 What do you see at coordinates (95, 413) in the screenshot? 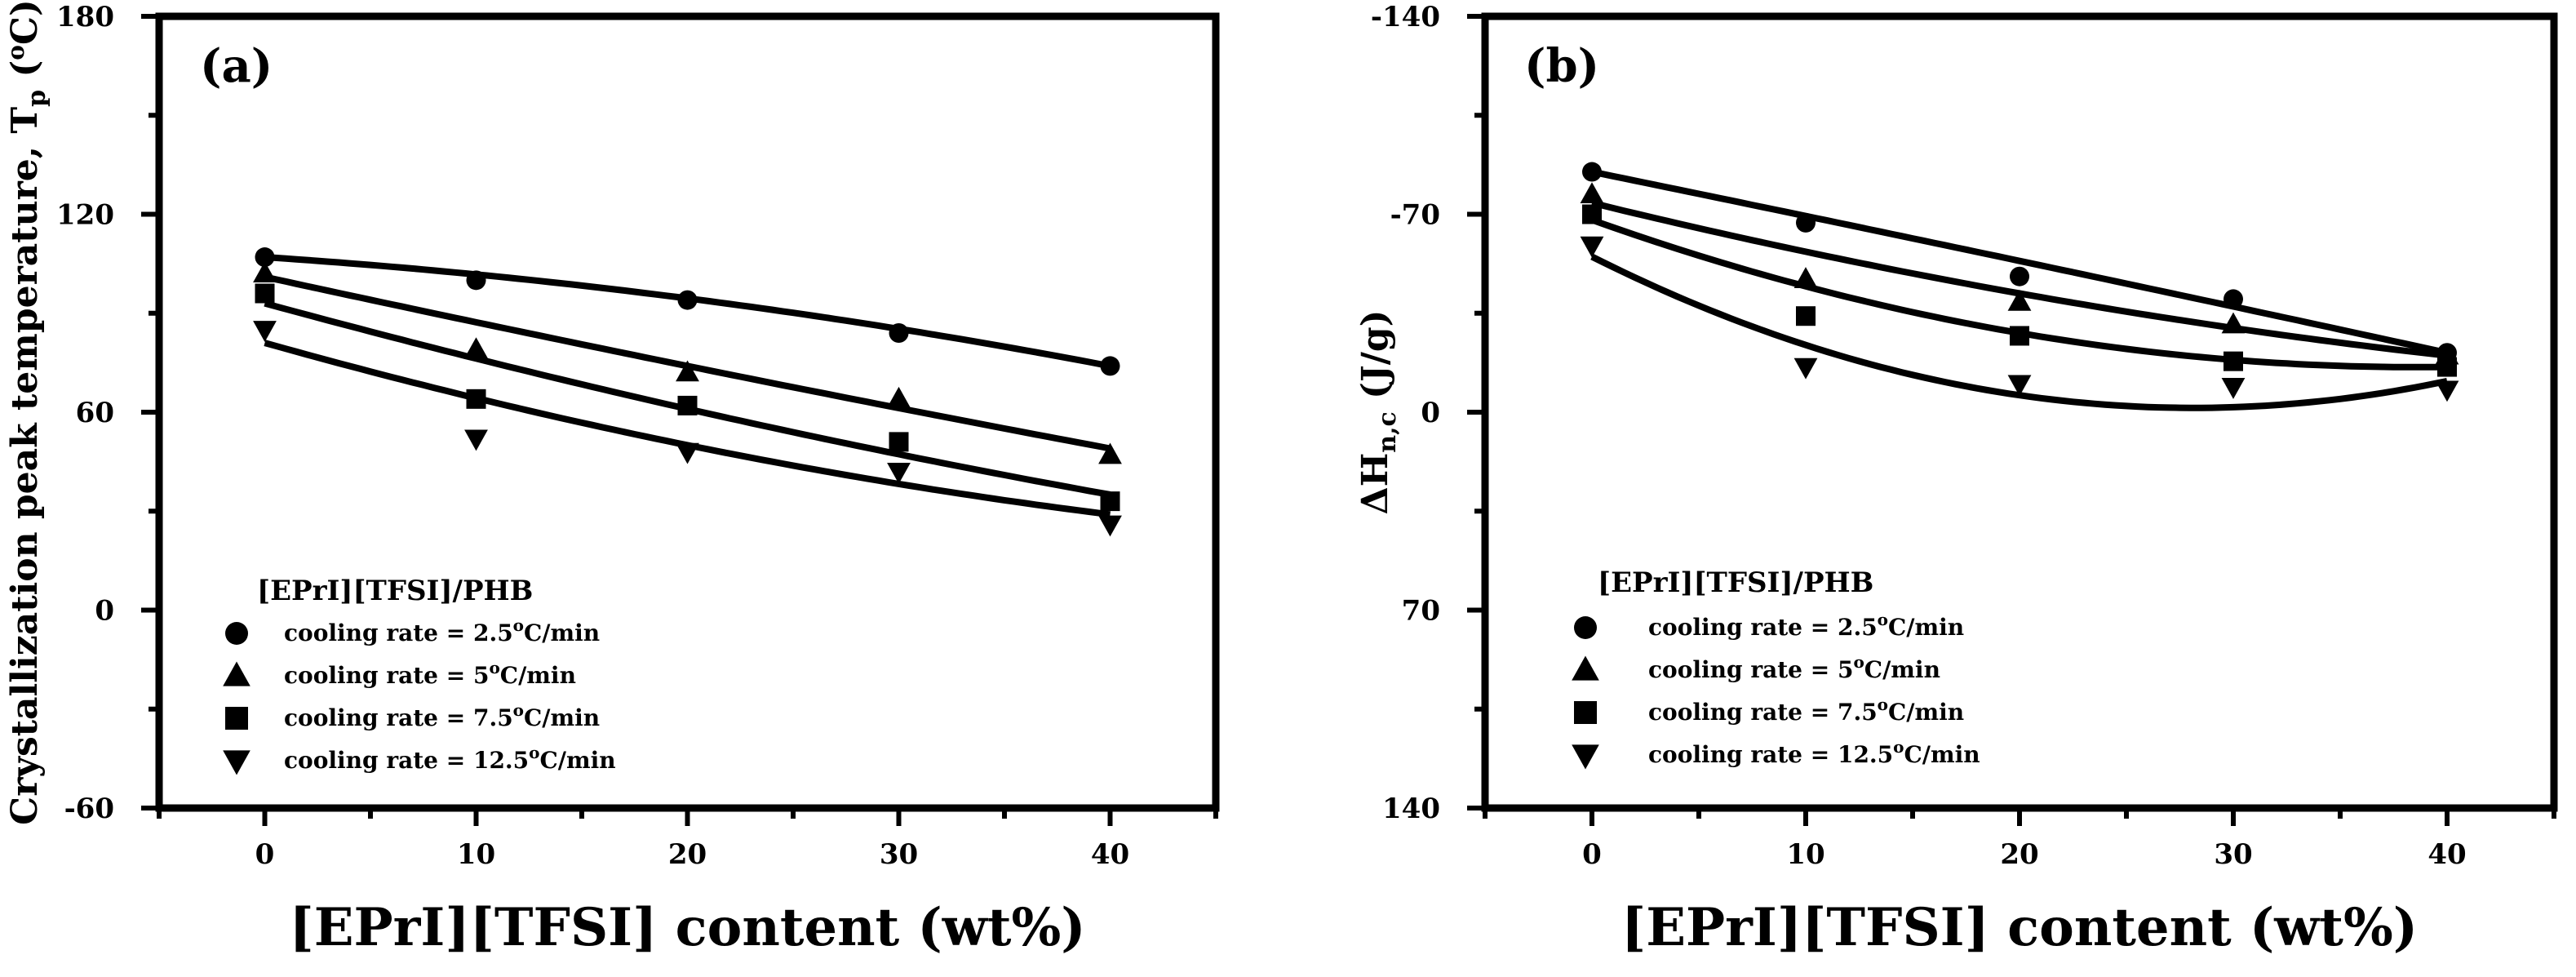
I see `y-tick-label: 60` at bounding box center [95, 413].